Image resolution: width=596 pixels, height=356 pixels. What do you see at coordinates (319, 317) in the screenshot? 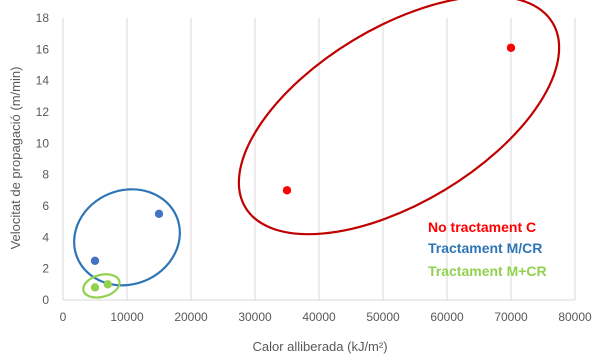
I see `x-tick-label: 40000` at bounding box center [319, 317].